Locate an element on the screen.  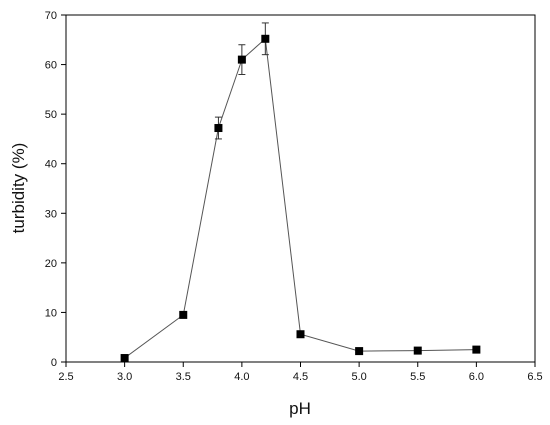
x-axis-title: pH is located at coordinates (300, 408).